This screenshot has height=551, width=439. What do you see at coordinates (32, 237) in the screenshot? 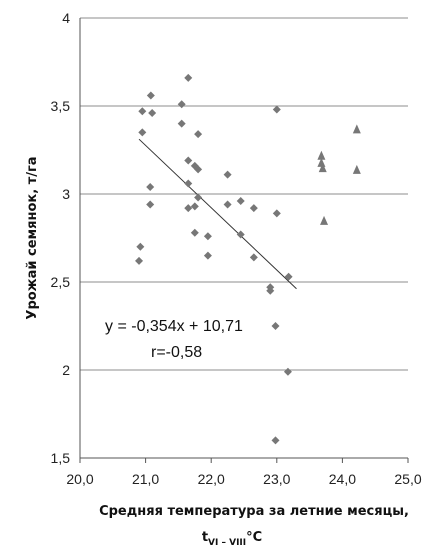
I see `y-axis-title: Урожай семянок, т/га` at bounding box center [32, 237].